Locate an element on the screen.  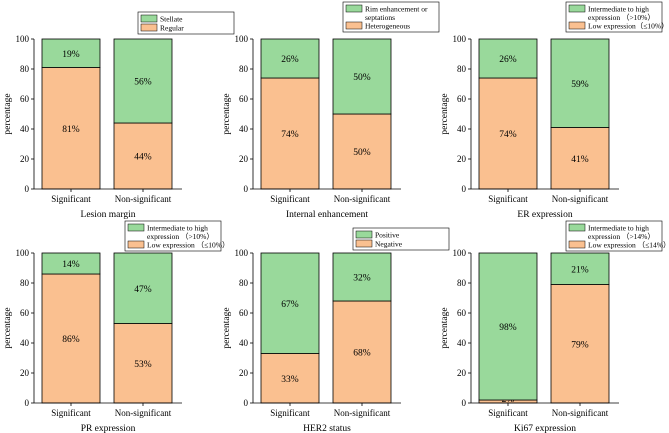
legend-label: expression （>10%） is located at coordinates (180, 236).